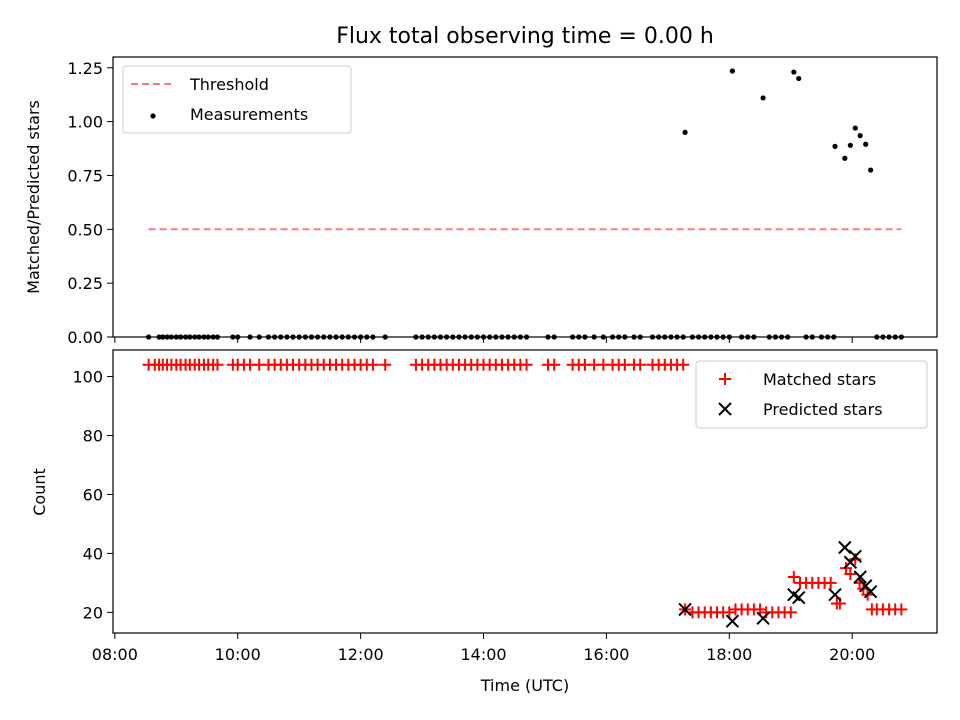 Image resolution: width=960 pixels, height=720 pixels. I want to click on chart-title: Flux total observing time = 0.00 h, so click(525, 36).